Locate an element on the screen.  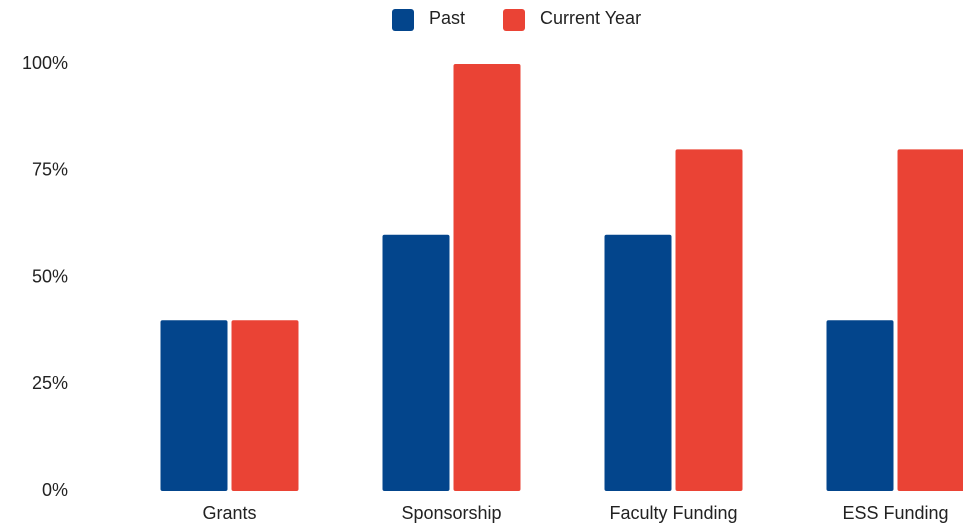
y-tick-label: 100% is located at coordinates (45, 63).